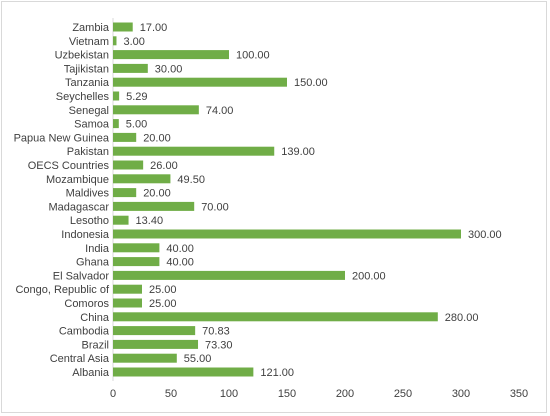 This screenshot has width=550, height=416. I want to click on category-label: Madagascar, so click(78, 207).